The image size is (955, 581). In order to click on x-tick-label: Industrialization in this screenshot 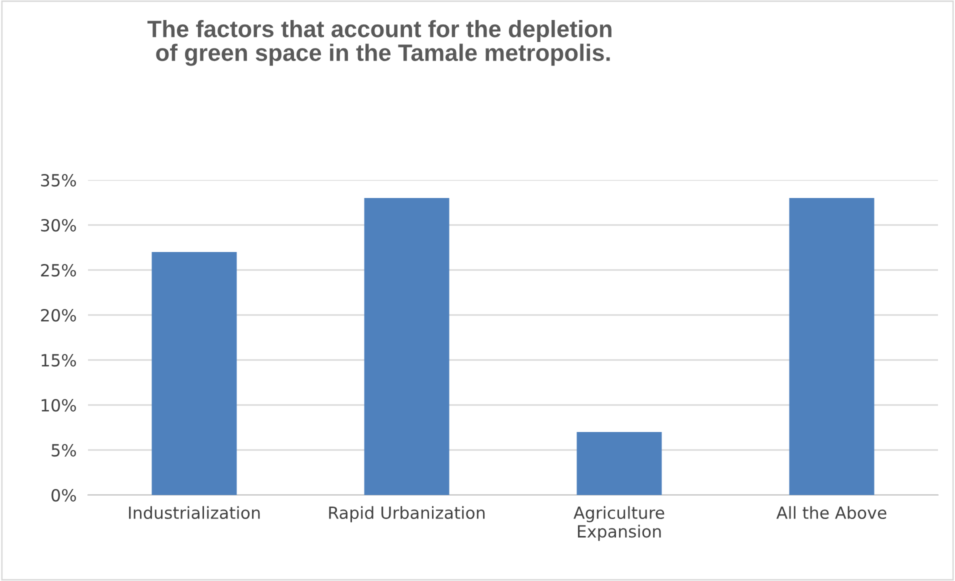, I will do `click(194, 513)`.